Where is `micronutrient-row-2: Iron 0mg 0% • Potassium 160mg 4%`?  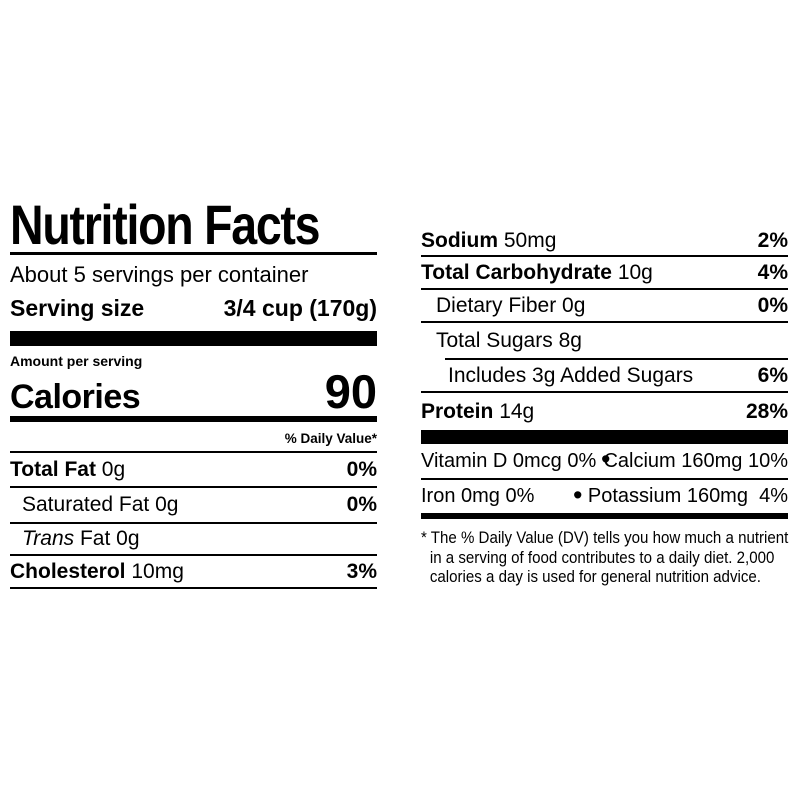 micronutrient-row-2: Iron 0mg 0% • Potassium 160mg 4% is located at coordinates (604, 496).